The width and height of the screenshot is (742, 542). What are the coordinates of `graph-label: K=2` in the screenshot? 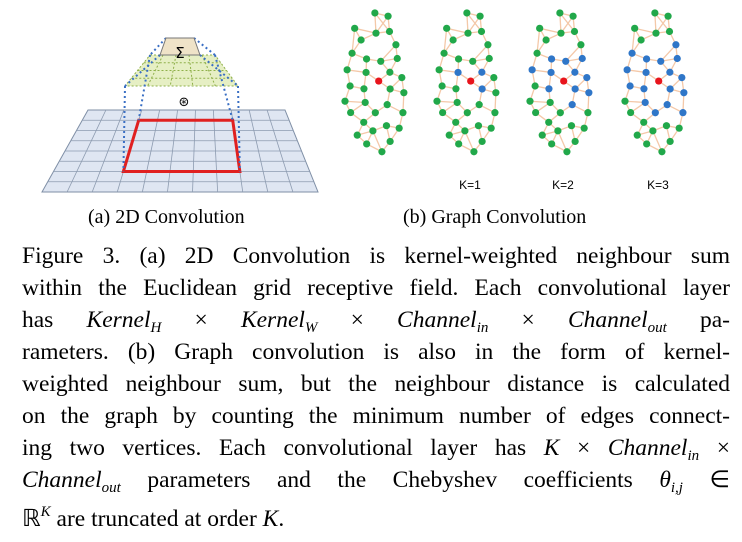 It's located at (563, 185).